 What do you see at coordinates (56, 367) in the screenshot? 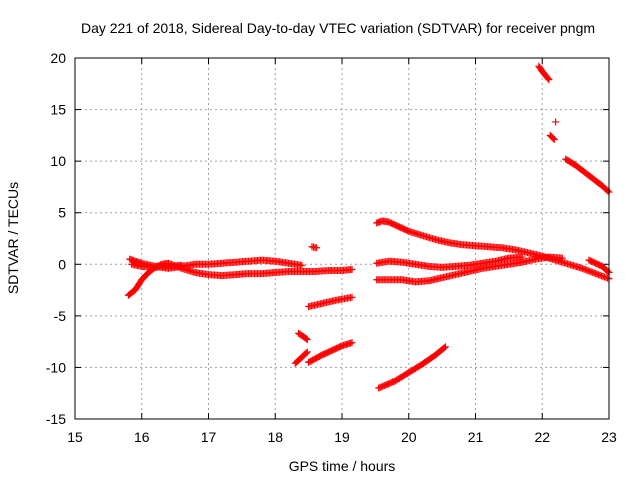
I see `y-tick-label: -10` at bounding box center [56, 367].